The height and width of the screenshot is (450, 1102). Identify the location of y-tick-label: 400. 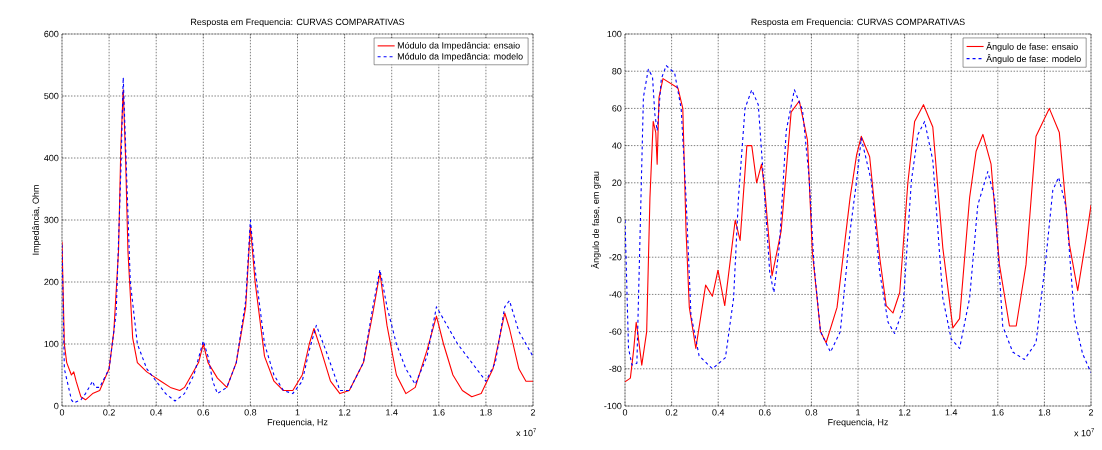
(51, 158).